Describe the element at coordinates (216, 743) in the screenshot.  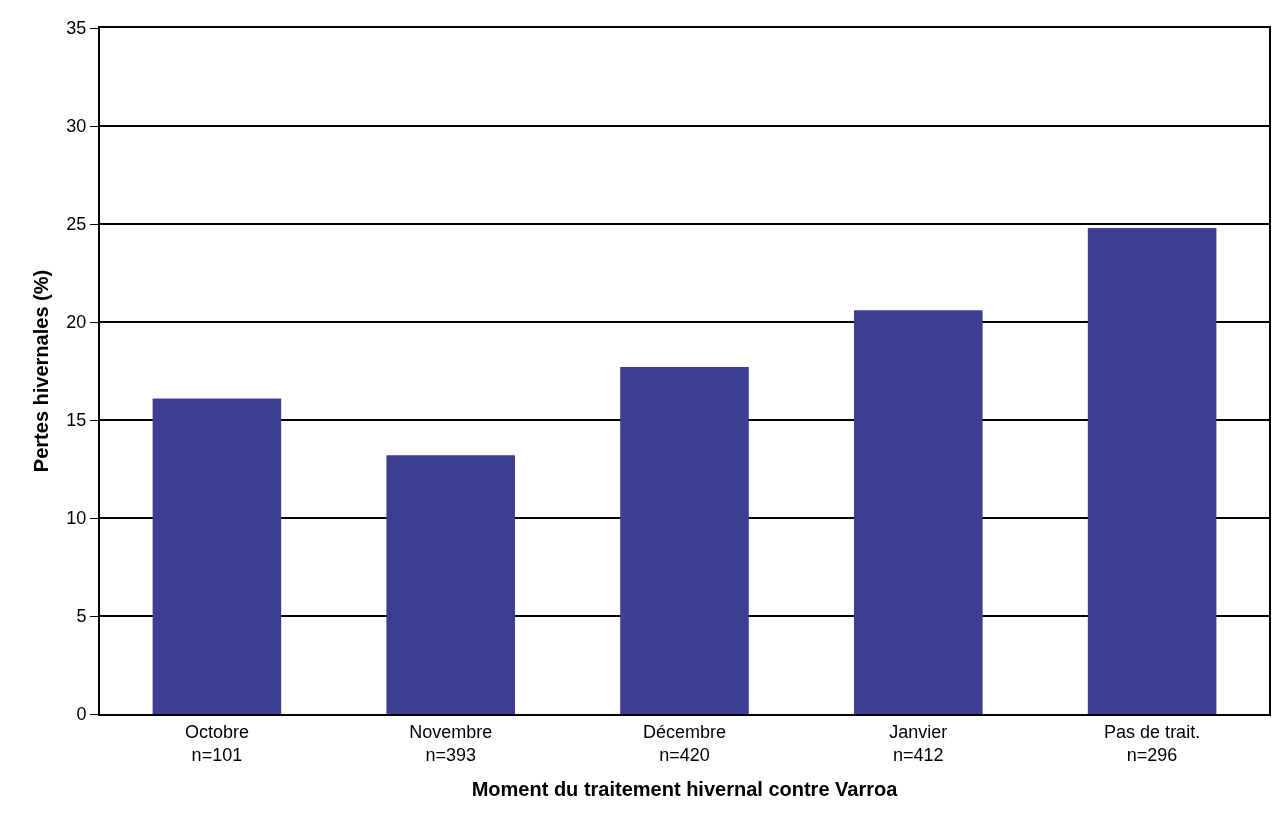
I see `x-tick-label: Octobre n=101` at that location.